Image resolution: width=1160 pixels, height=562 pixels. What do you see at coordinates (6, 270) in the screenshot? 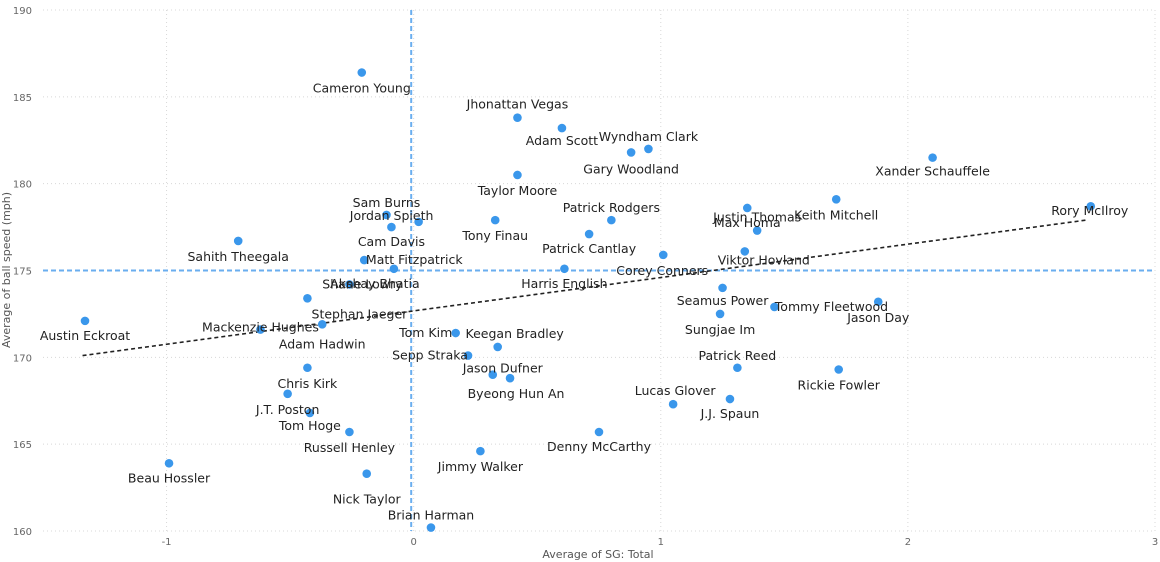
I see `y-axis-title: Average of ball speed (mph)` at bounding box center [6, 270].